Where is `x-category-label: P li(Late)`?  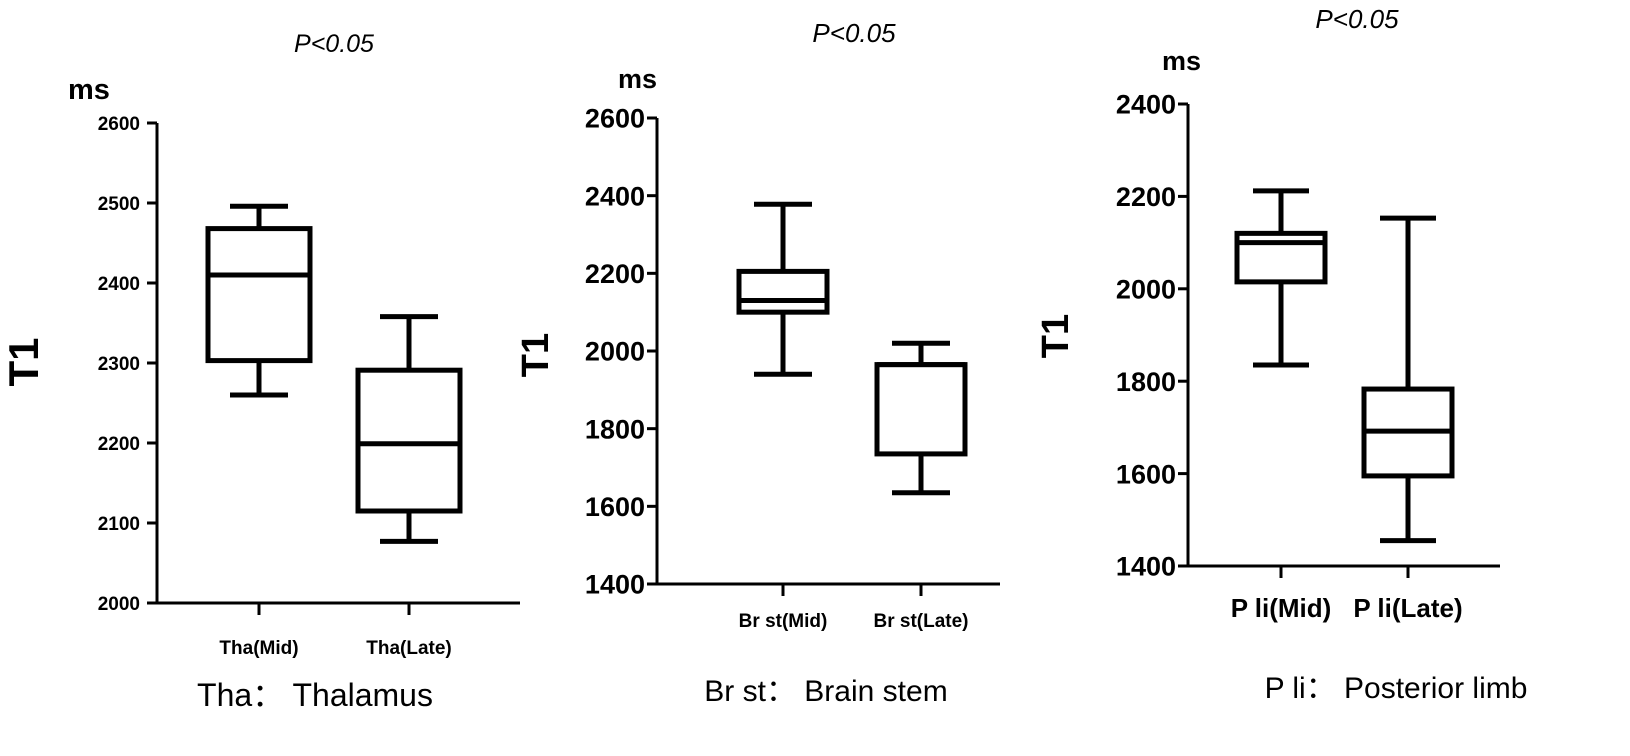
x-category-label: P li(Late) is located at coordinates (1407, 608).